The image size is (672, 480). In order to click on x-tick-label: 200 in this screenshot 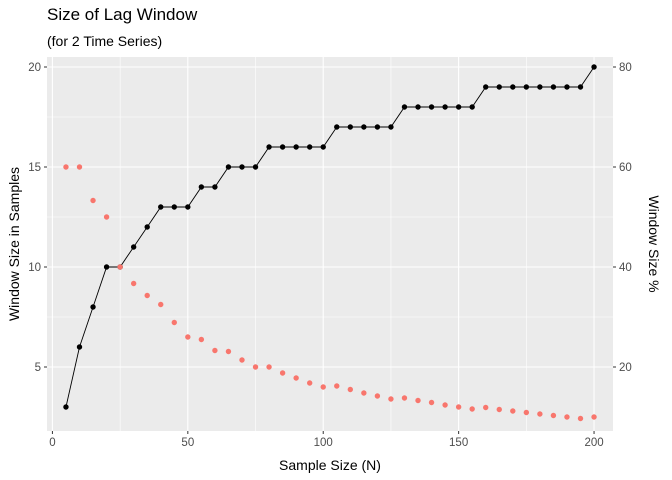, I will do `click(593, 443)`.